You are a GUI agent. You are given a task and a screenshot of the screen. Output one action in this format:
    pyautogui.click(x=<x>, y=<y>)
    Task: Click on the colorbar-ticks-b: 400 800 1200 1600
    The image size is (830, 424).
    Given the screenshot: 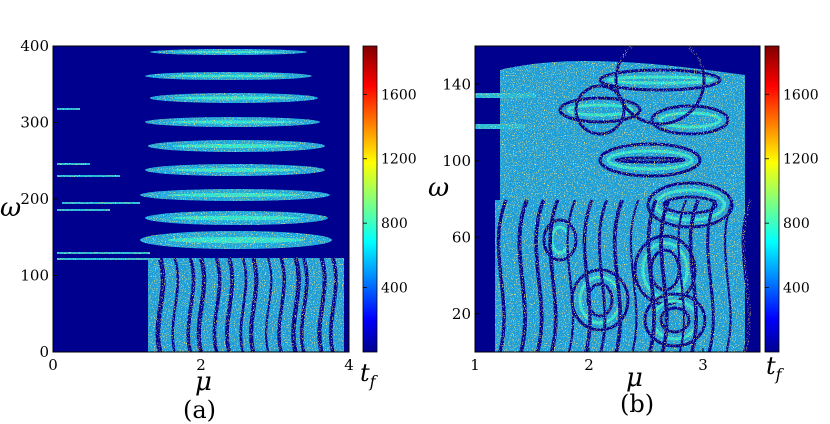 What is the action you would take?
    pyautogui.click(x=792, y=192)
    